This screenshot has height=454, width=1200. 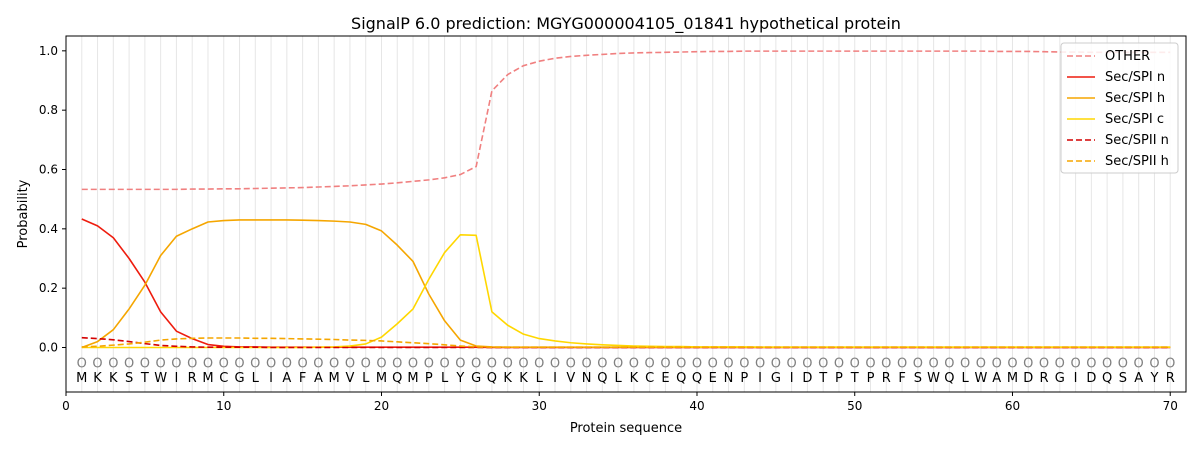 What do you see at coordinates (854, 406) in the screenshot?
I see `x-tick-label: 50` at bounding box center [854, 406].